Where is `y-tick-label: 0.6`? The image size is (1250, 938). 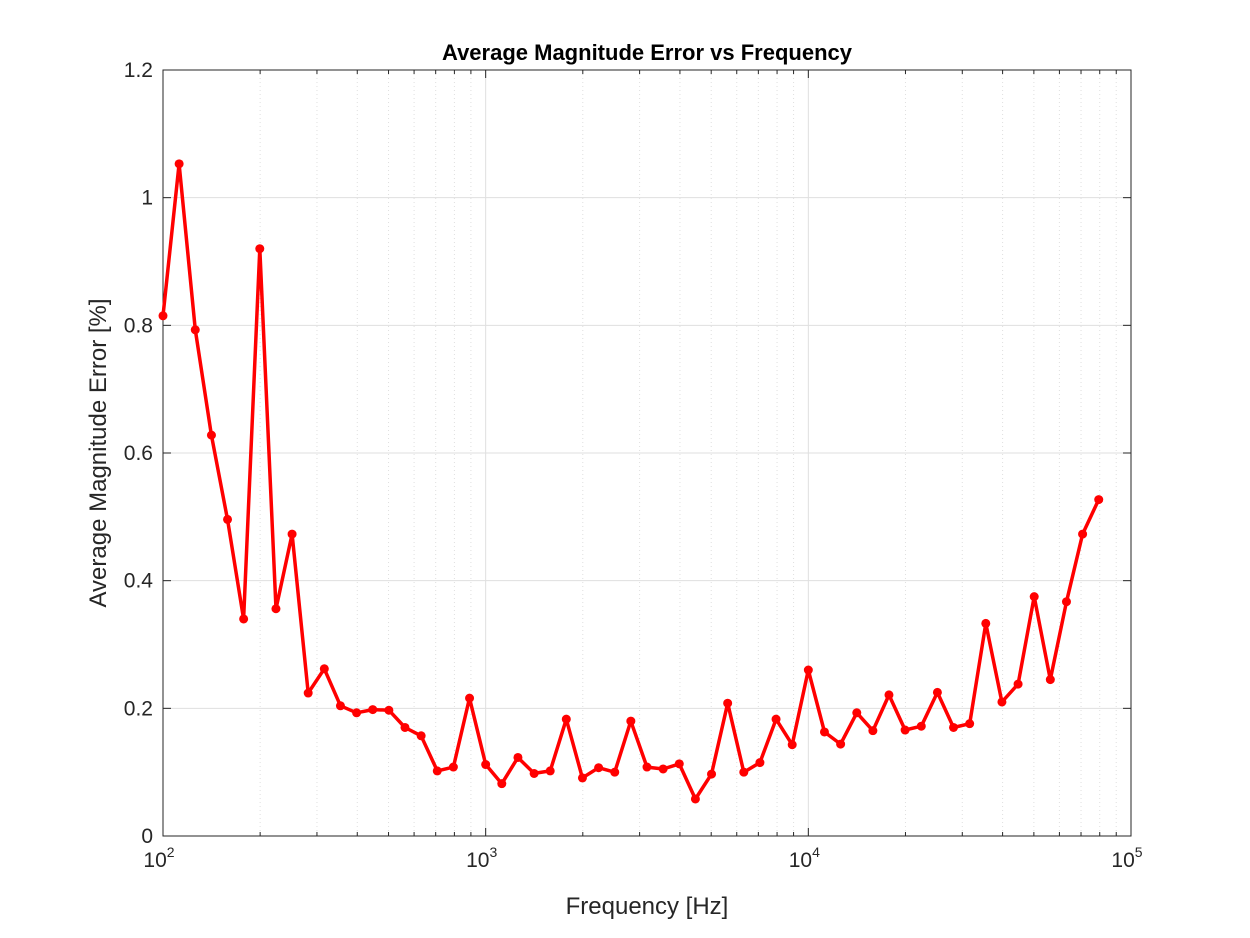 y-tick-label: 0.6 is located at coordinates (138, 453).